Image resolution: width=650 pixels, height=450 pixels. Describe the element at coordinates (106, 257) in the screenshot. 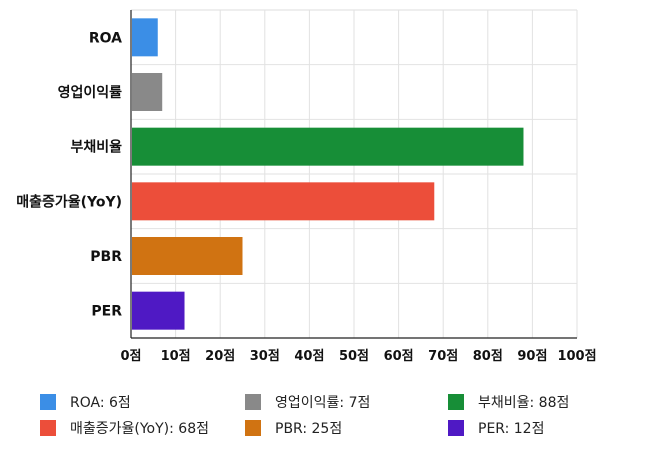

I see `y-tick-label: PBR` at that location.